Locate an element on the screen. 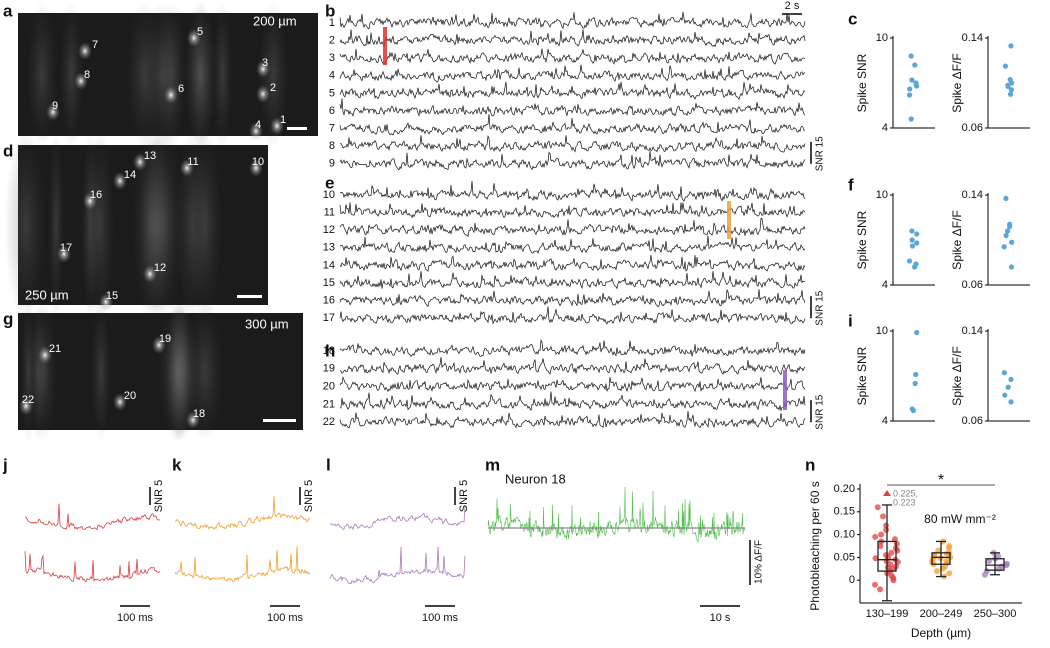 This screenshot has width=1050, height=648. panel-label: m is located at coordinates (492, 464).